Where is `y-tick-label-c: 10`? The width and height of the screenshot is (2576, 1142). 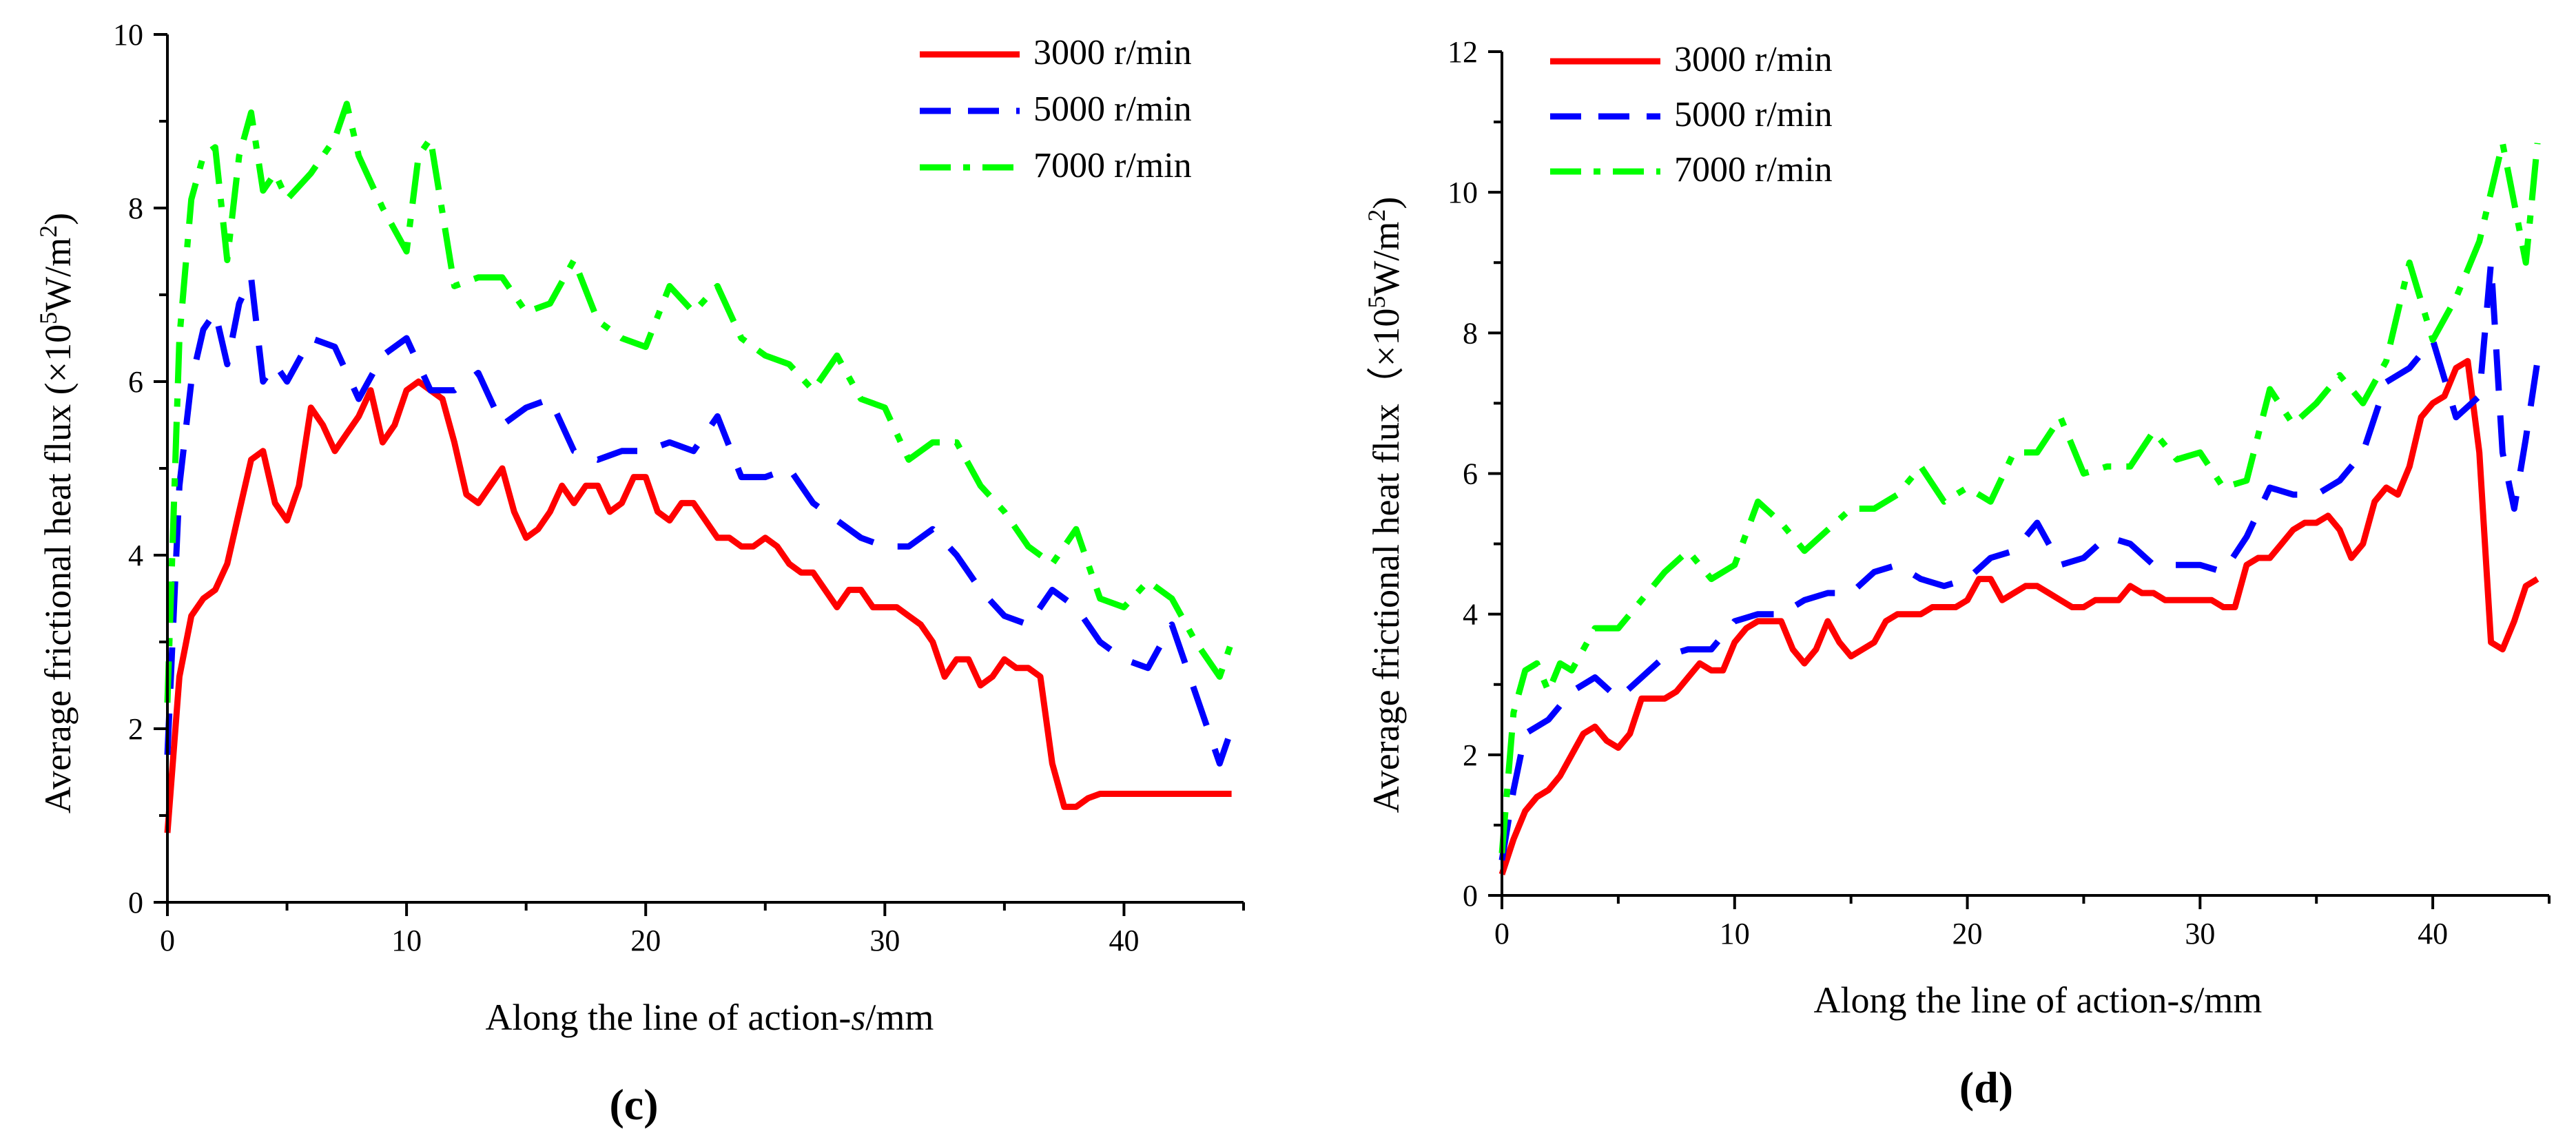
y-tick-label-c: 10 is located at coordinates (128, 35).